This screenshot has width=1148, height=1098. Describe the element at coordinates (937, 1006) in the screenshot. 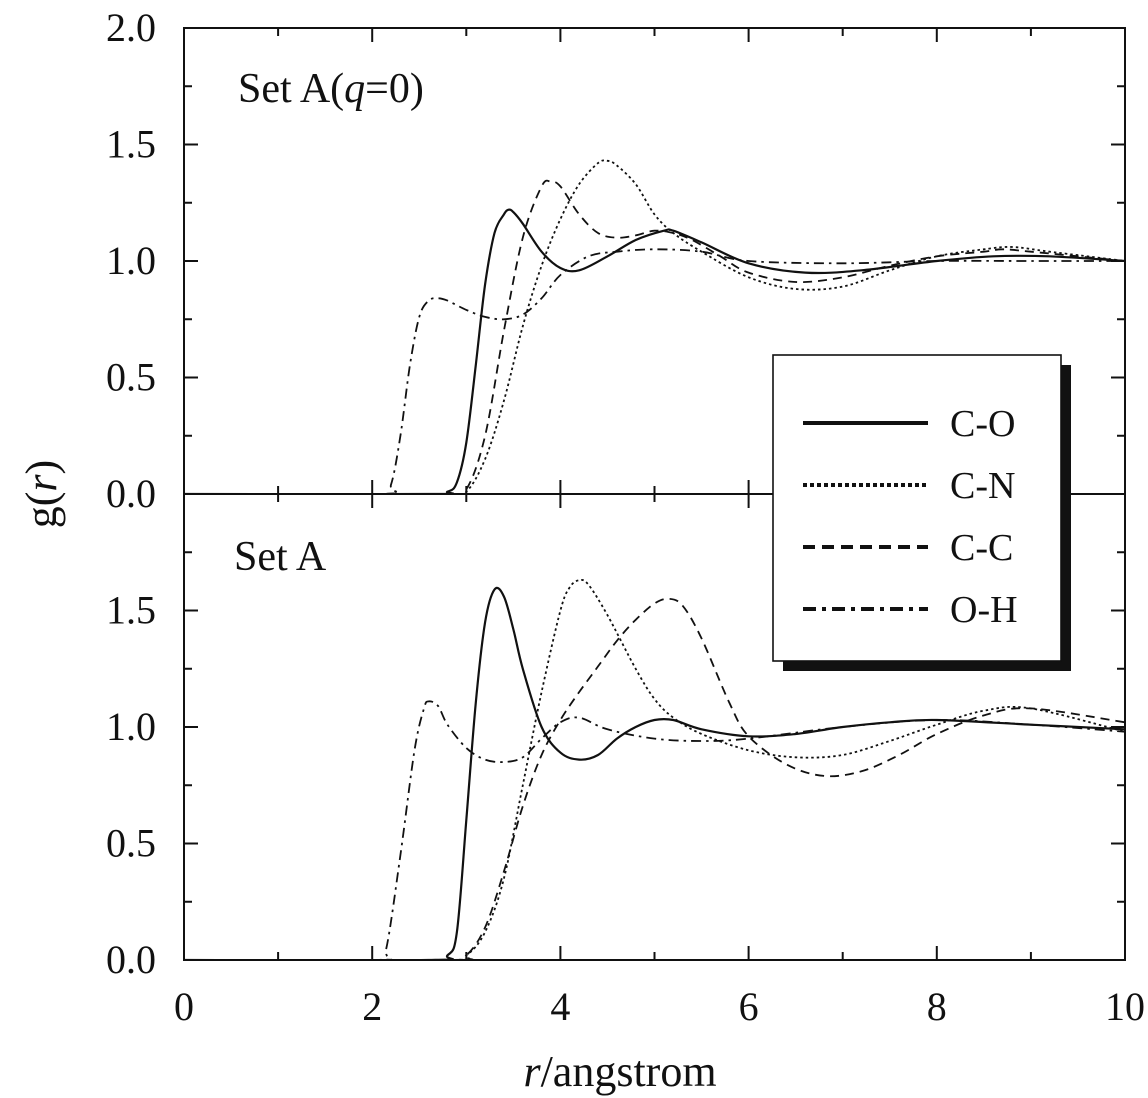

I see `x-tick-label: 8` at that location.